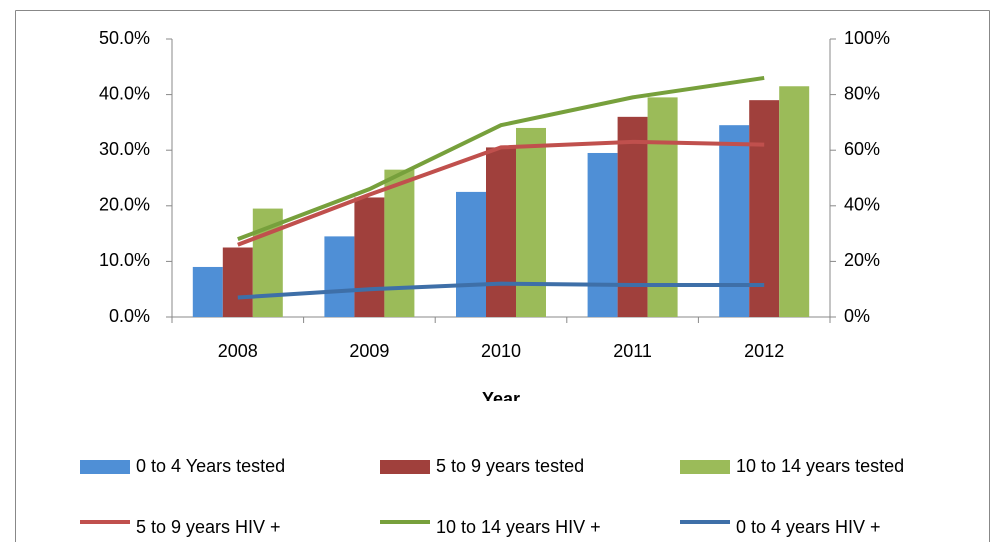 The image size is (991, 542). Describe the element at coordinates (210, 466) in the screenshot. I see `legend-label: 0 to 4 Years tested` at that location.